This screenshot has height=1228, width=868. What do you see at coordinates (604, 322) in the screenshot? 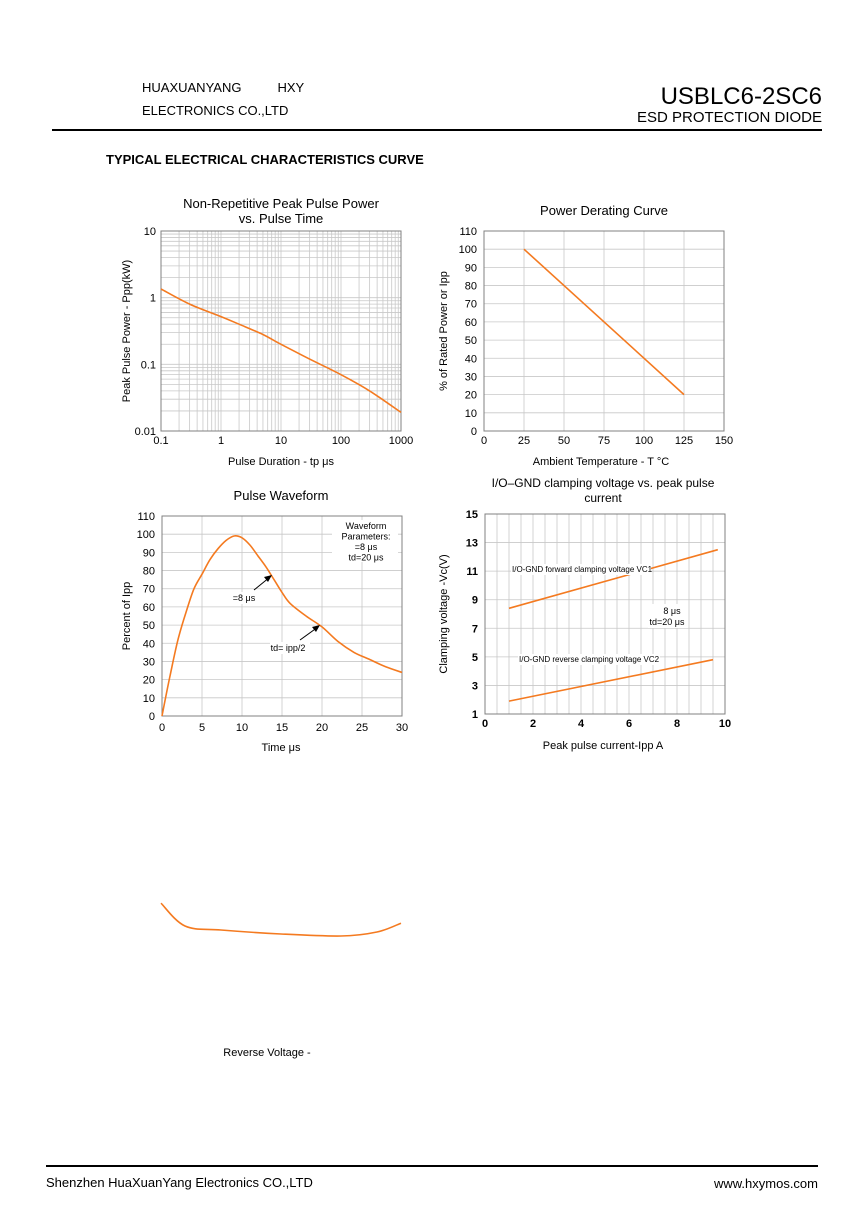
I see `derating-curve` at bounding box center [604, 322].